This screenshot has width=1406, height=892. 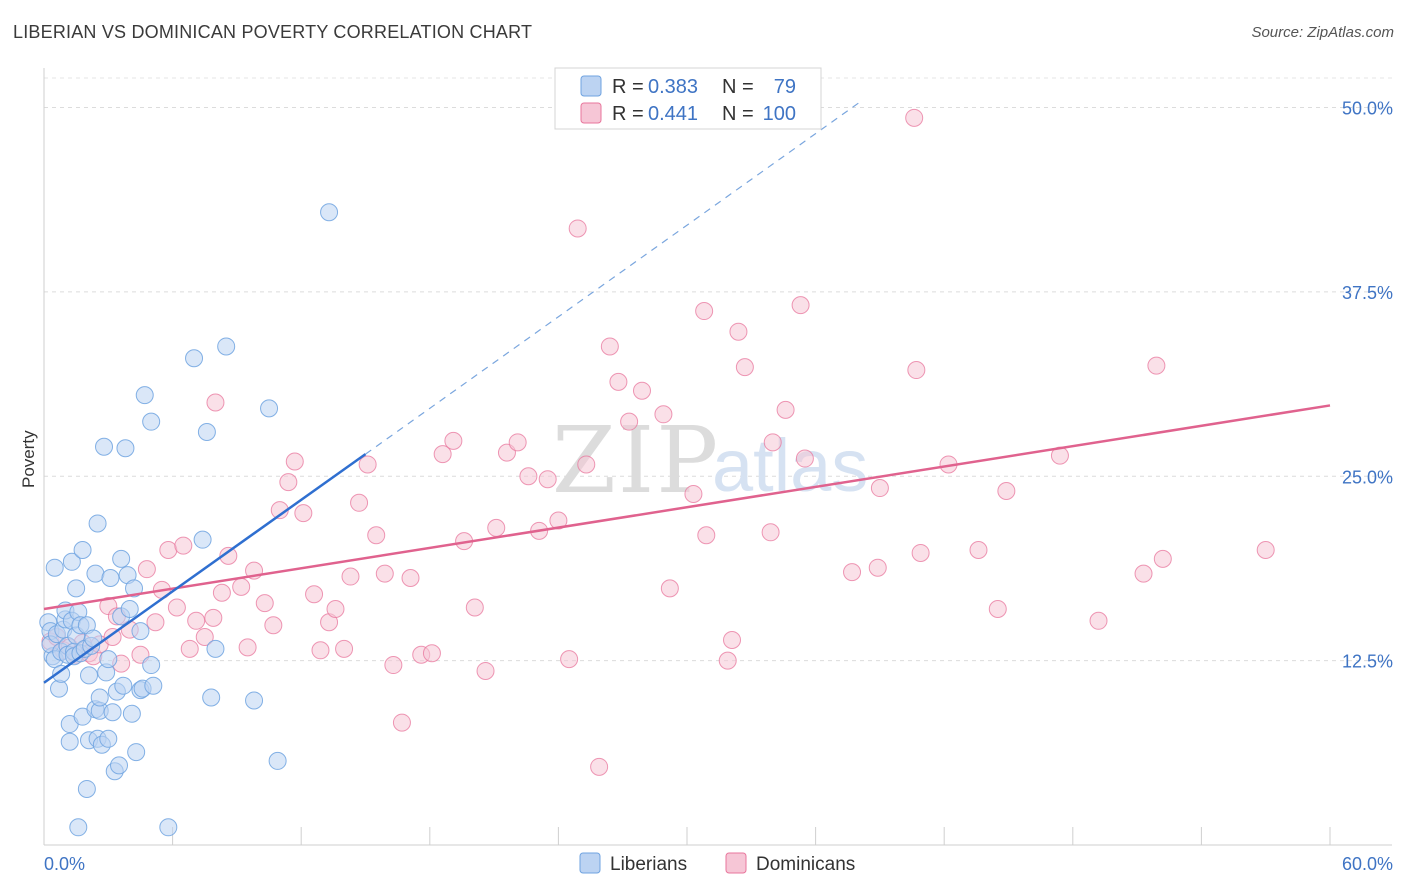 What do you see at coordinates (717, 863) in the screenshot?
I see `series-legend: Liberians Dominicans` at bounding box center [717, 863].